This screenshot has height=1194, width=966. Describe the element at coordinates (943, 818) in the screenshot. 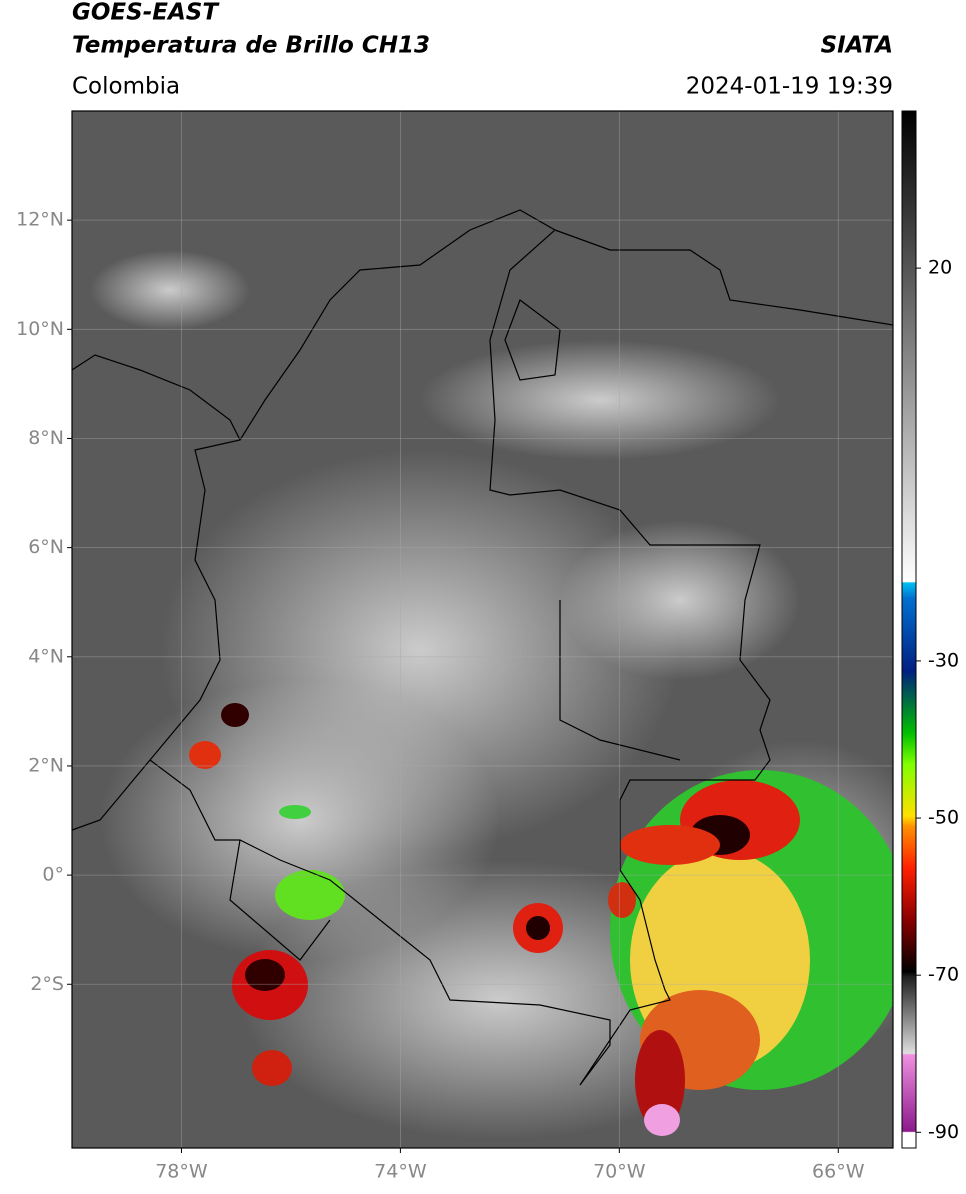

I see `colorbar-tick-label: -50` at that location.